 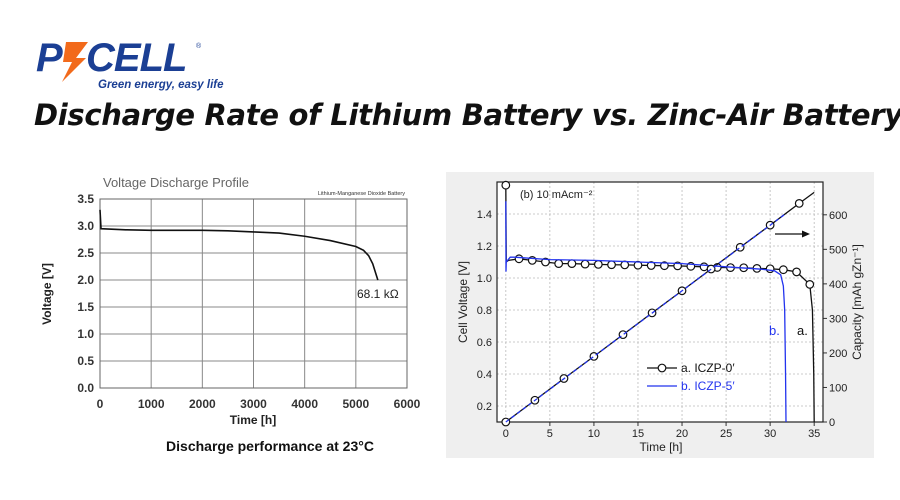 I want to click on left-xtick-label: 5000, so click(x=355, y=404).